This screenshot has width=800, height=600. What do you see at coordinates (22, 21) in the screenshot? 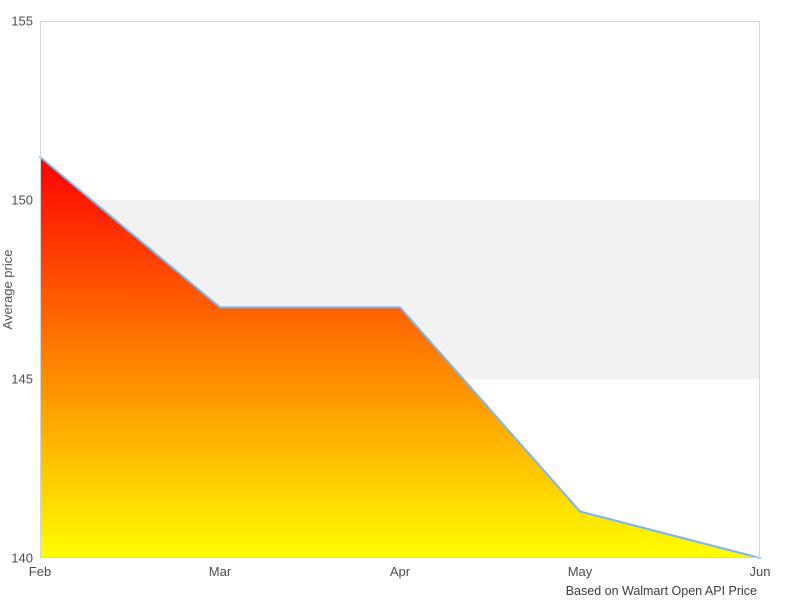
I see `y-axis-label: 155` at bounding box center [22, 21].